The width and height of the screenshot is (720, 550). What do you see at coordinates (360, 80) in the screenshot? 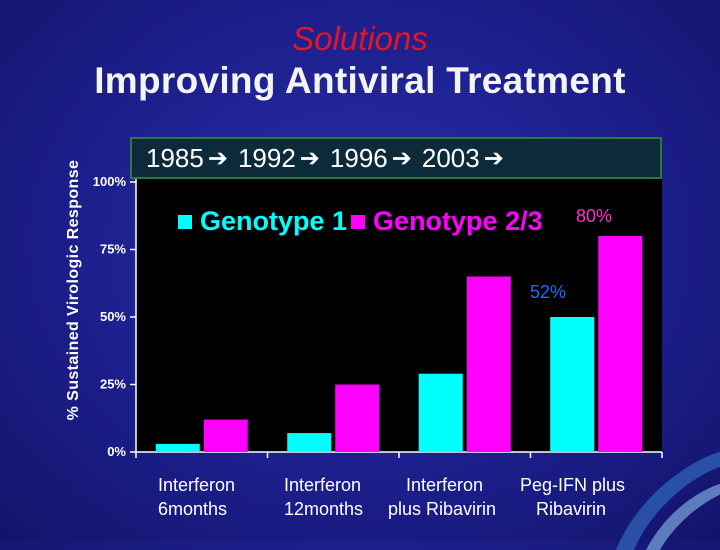
I see `slide-title: Improving Antiviral Treatment` at bounding box center [360, 80].